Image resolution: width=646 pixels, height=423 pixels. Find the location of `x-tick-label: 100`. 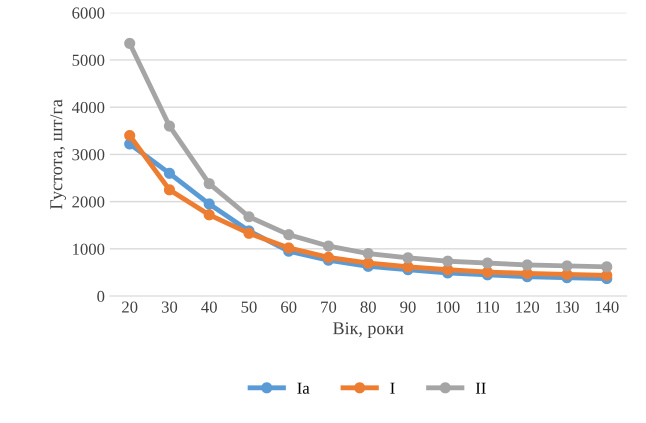

x-tick-label: 100 is located at coordinates (448, 307).